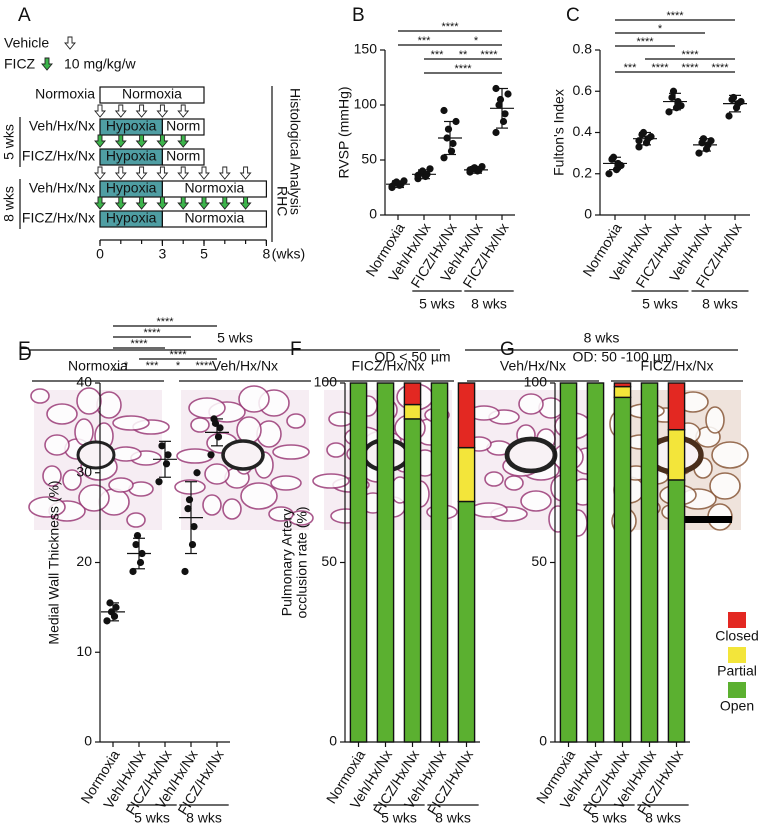 The image size is (765, 840). I want to click on legend-swatch, so click(737, 620).